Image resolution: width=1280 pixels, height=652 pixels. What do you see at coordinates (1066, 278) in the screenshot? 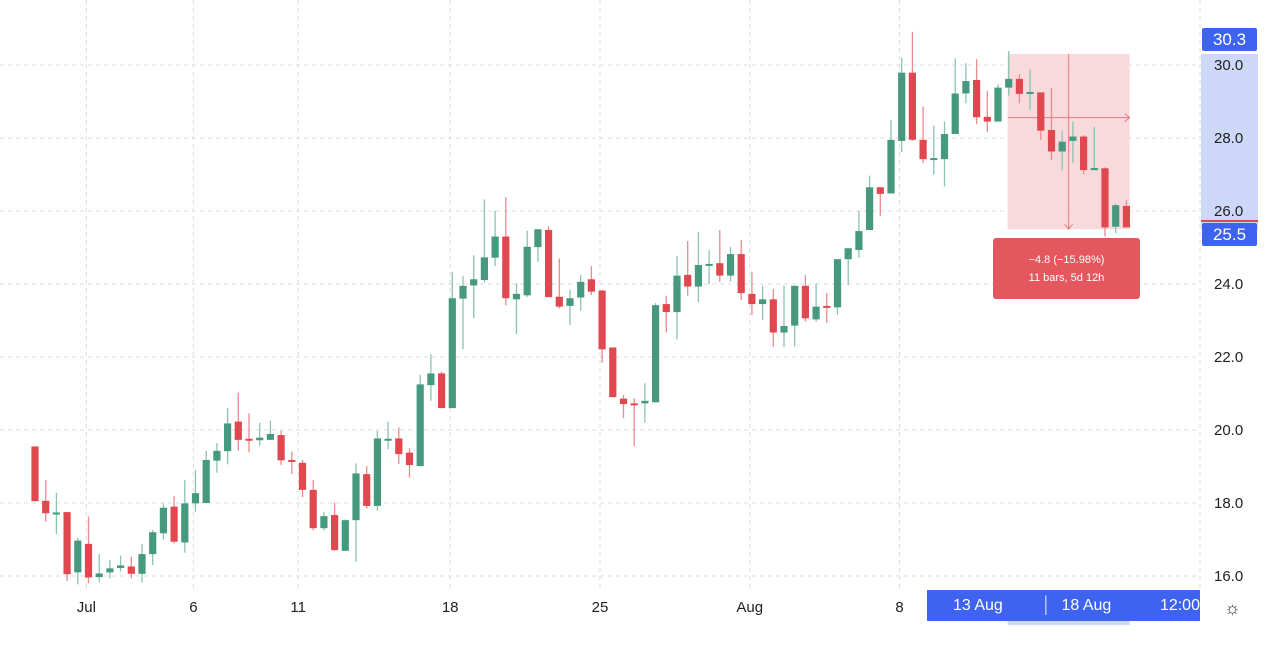
I see `measure-bars: 11 bars, 5d 12h` at bounding box center [1066, 278].